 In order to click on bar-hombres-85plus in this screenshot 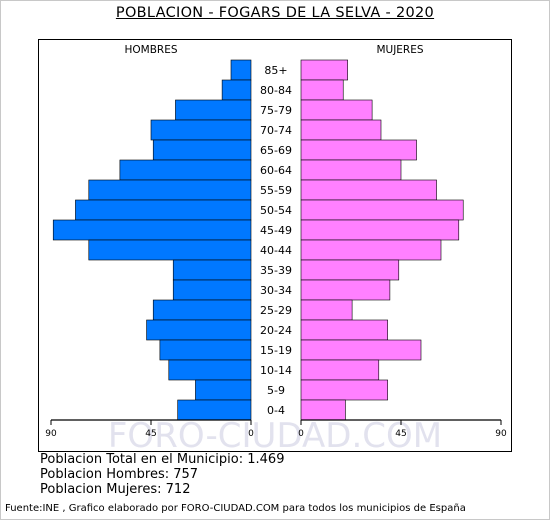, I will do `click(241, 70)`.